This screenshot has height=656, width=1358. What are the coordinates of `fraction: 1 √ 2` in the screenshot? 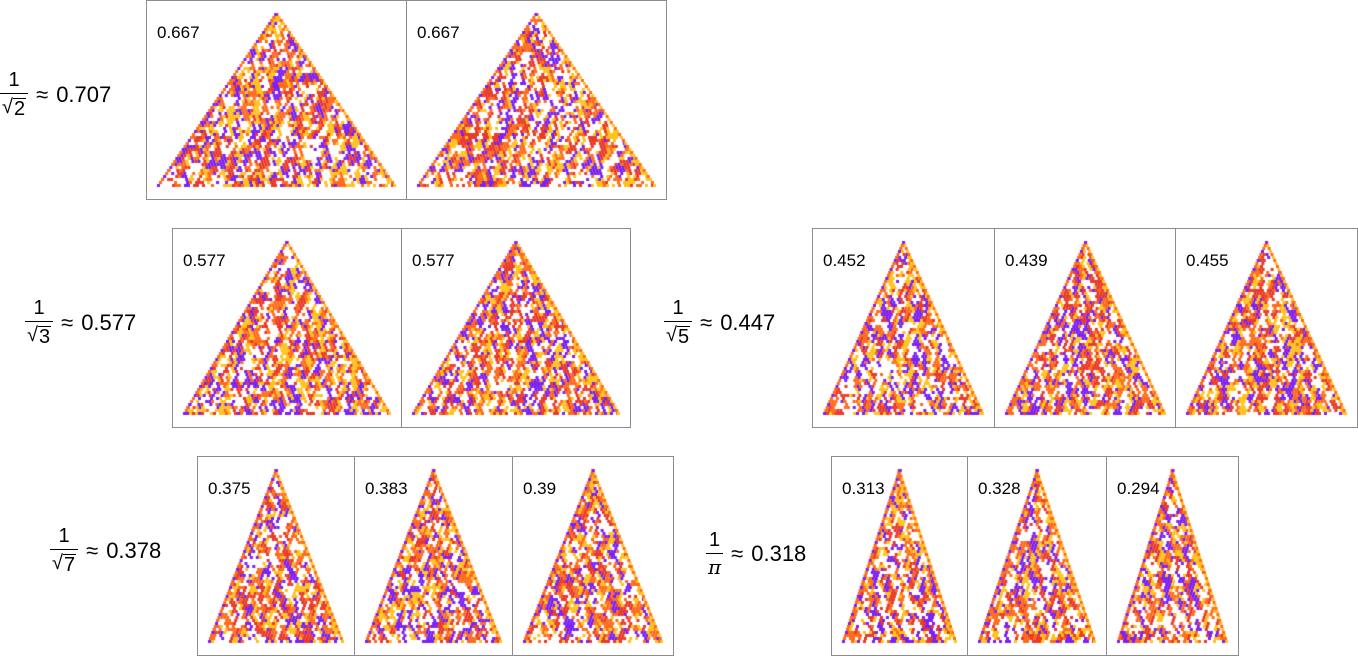 It's located at (14, 94).